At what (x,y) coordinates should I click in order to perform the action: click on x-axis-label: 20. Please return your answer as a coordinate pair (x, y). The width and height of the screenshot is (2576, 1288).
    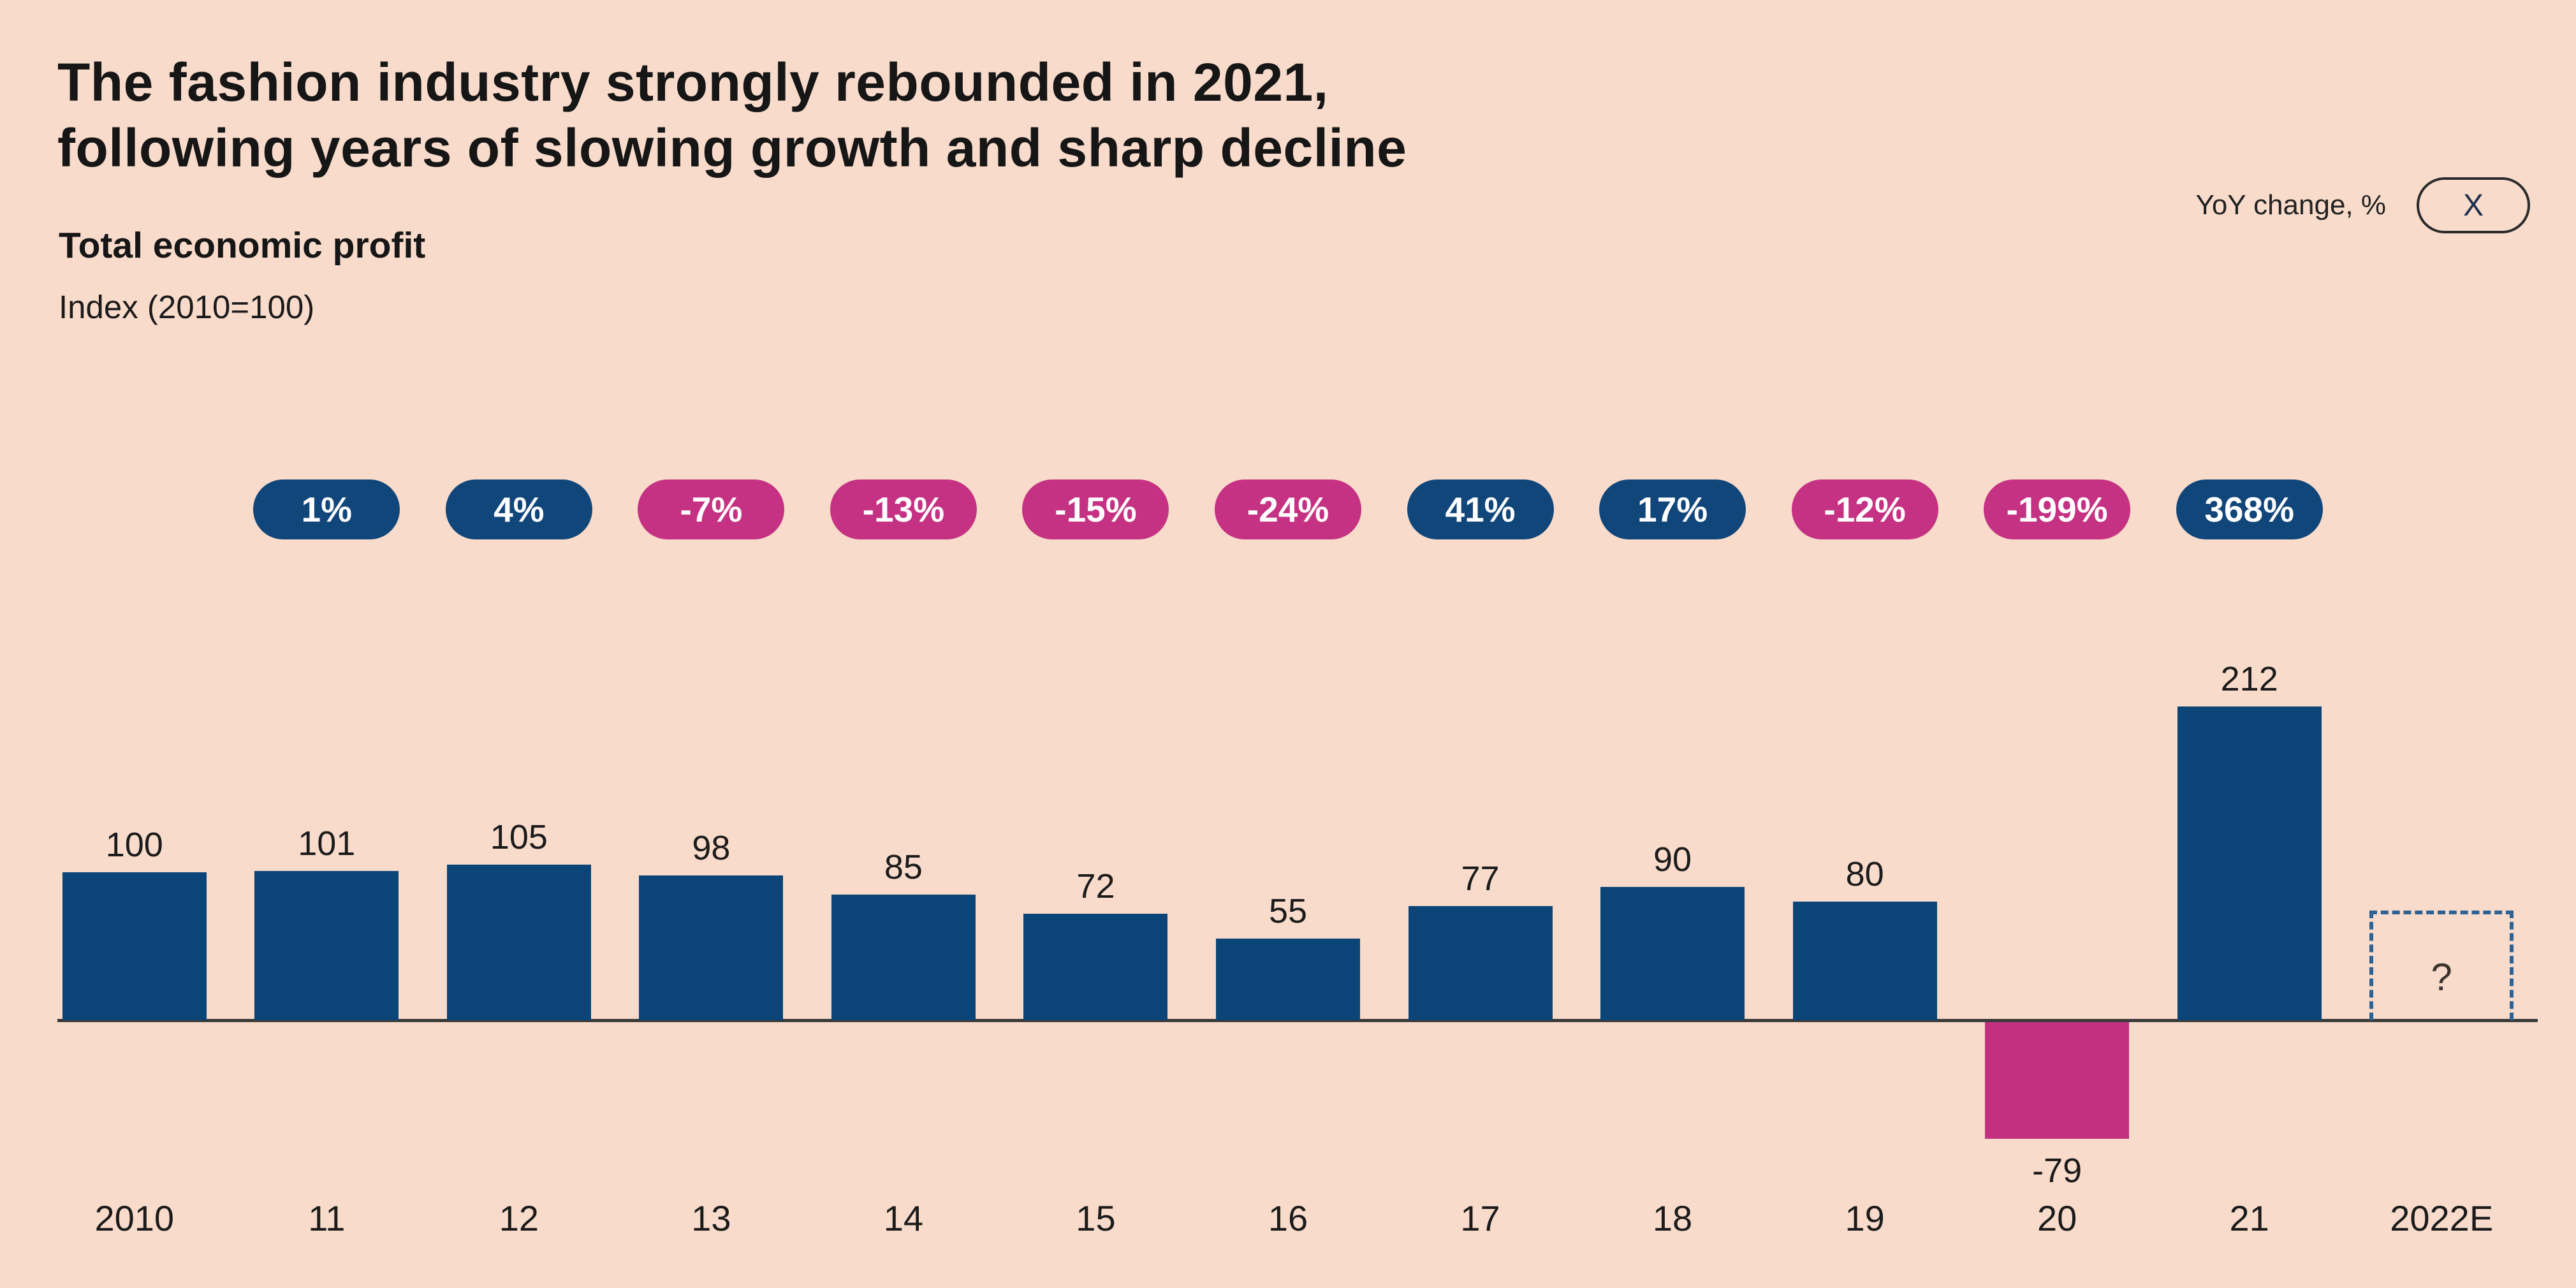
    Looking at the image, I should click on (2057, 1218).